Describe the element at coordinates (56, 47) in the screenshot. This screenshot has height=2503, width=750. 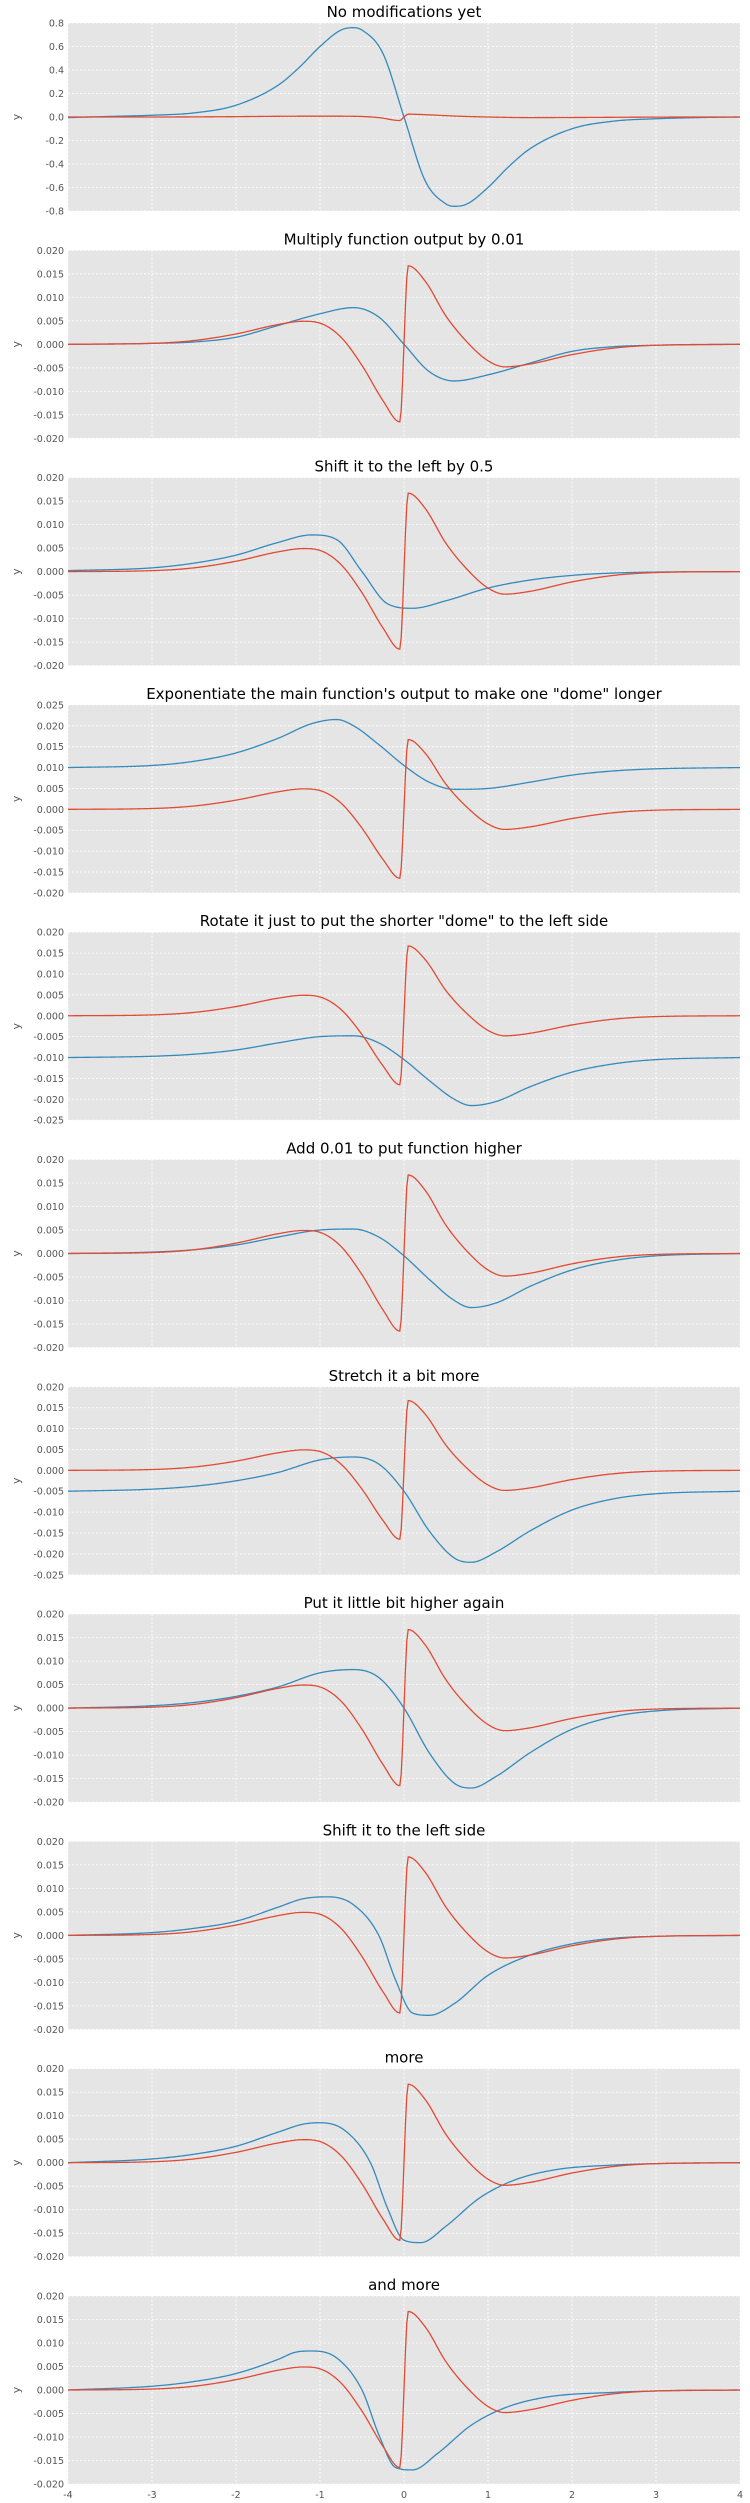
I see `y-tick-label: 0.6` at that location.